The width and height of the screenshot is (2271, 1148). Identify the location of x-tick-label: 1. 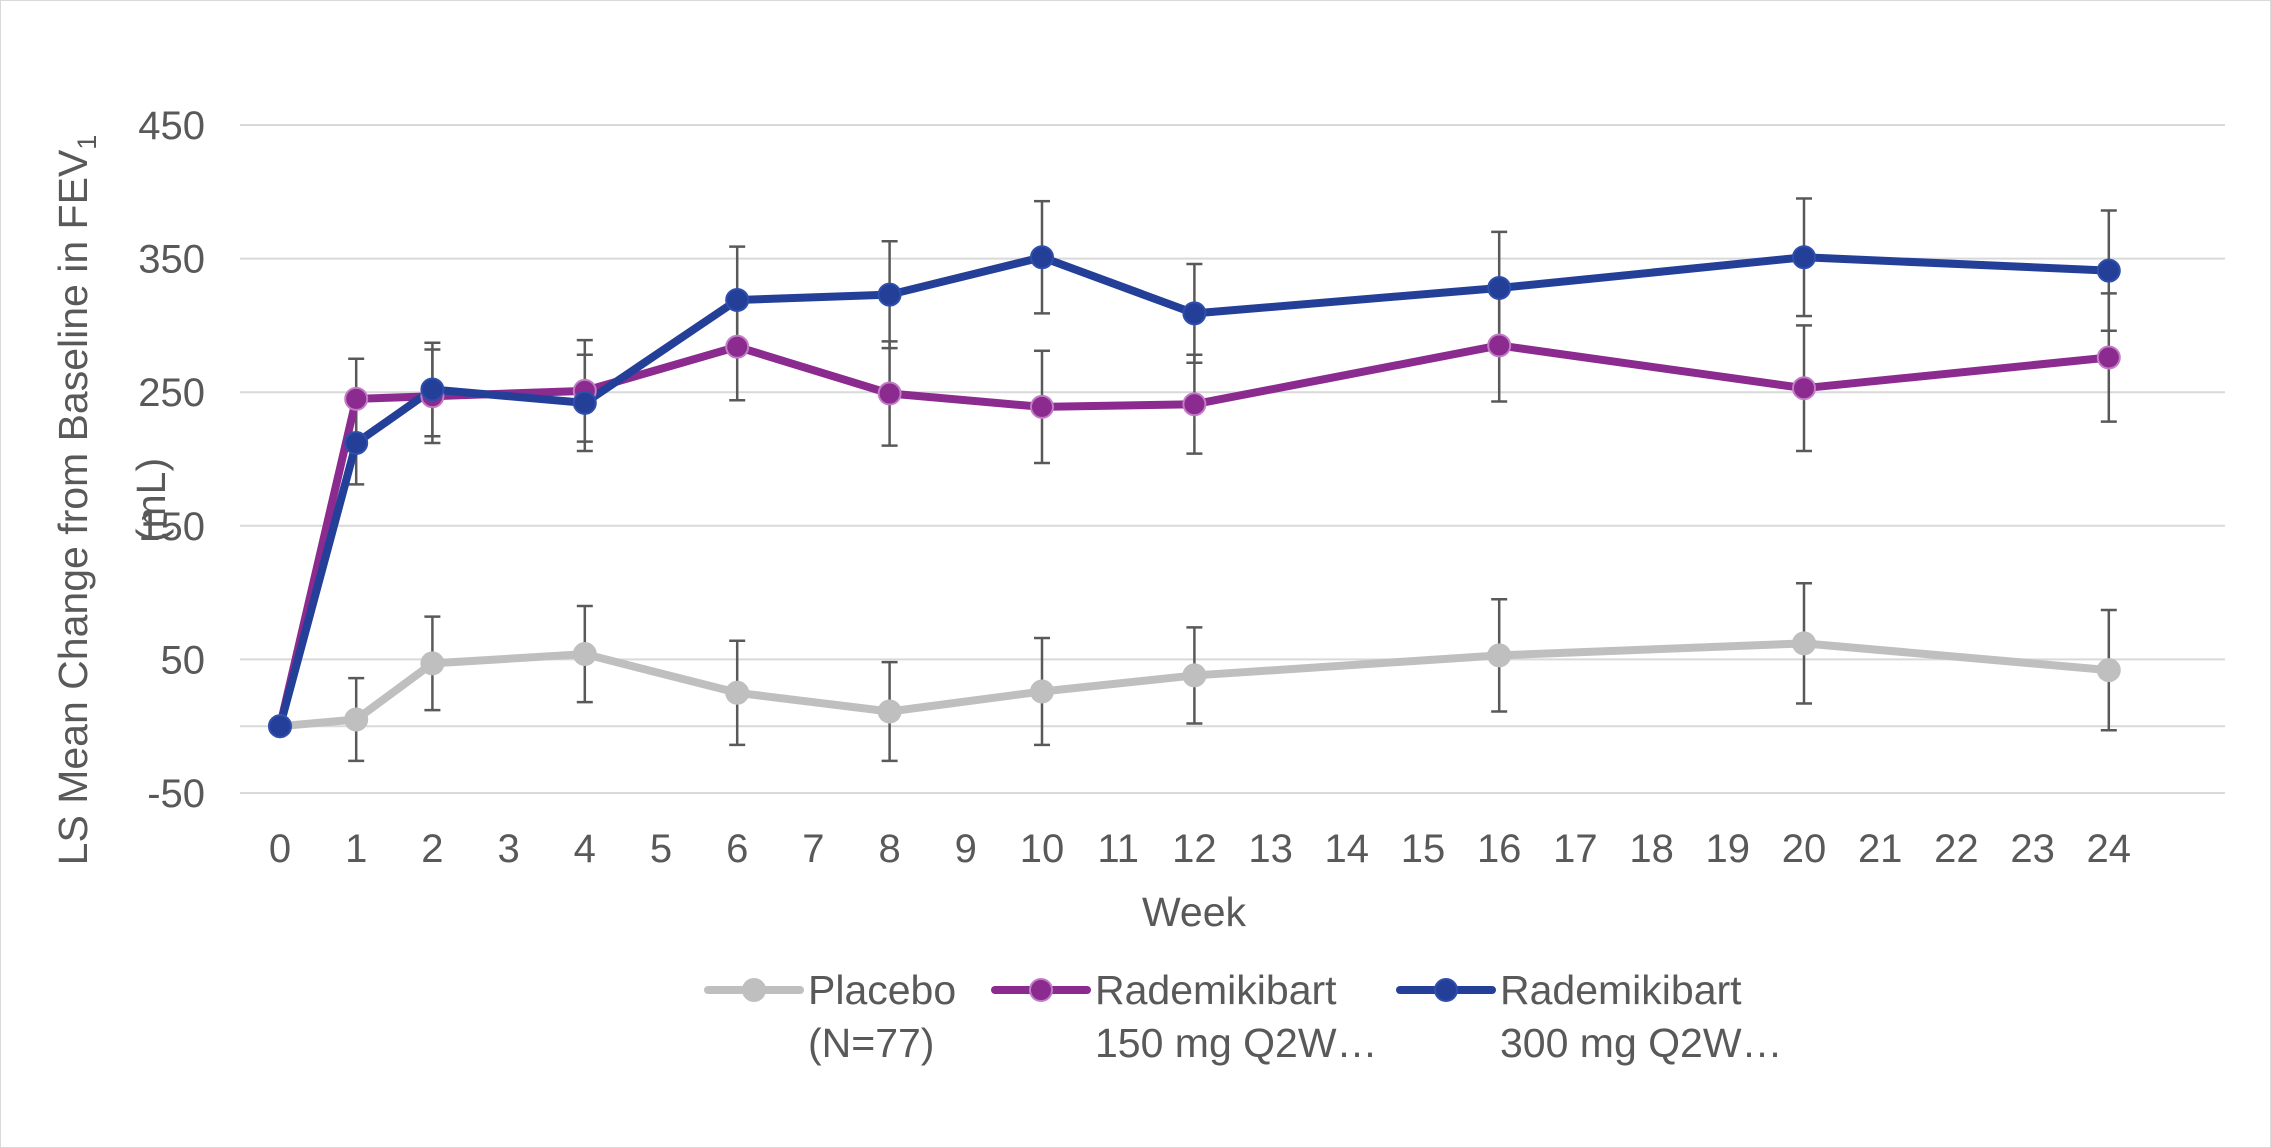
(356, 849).